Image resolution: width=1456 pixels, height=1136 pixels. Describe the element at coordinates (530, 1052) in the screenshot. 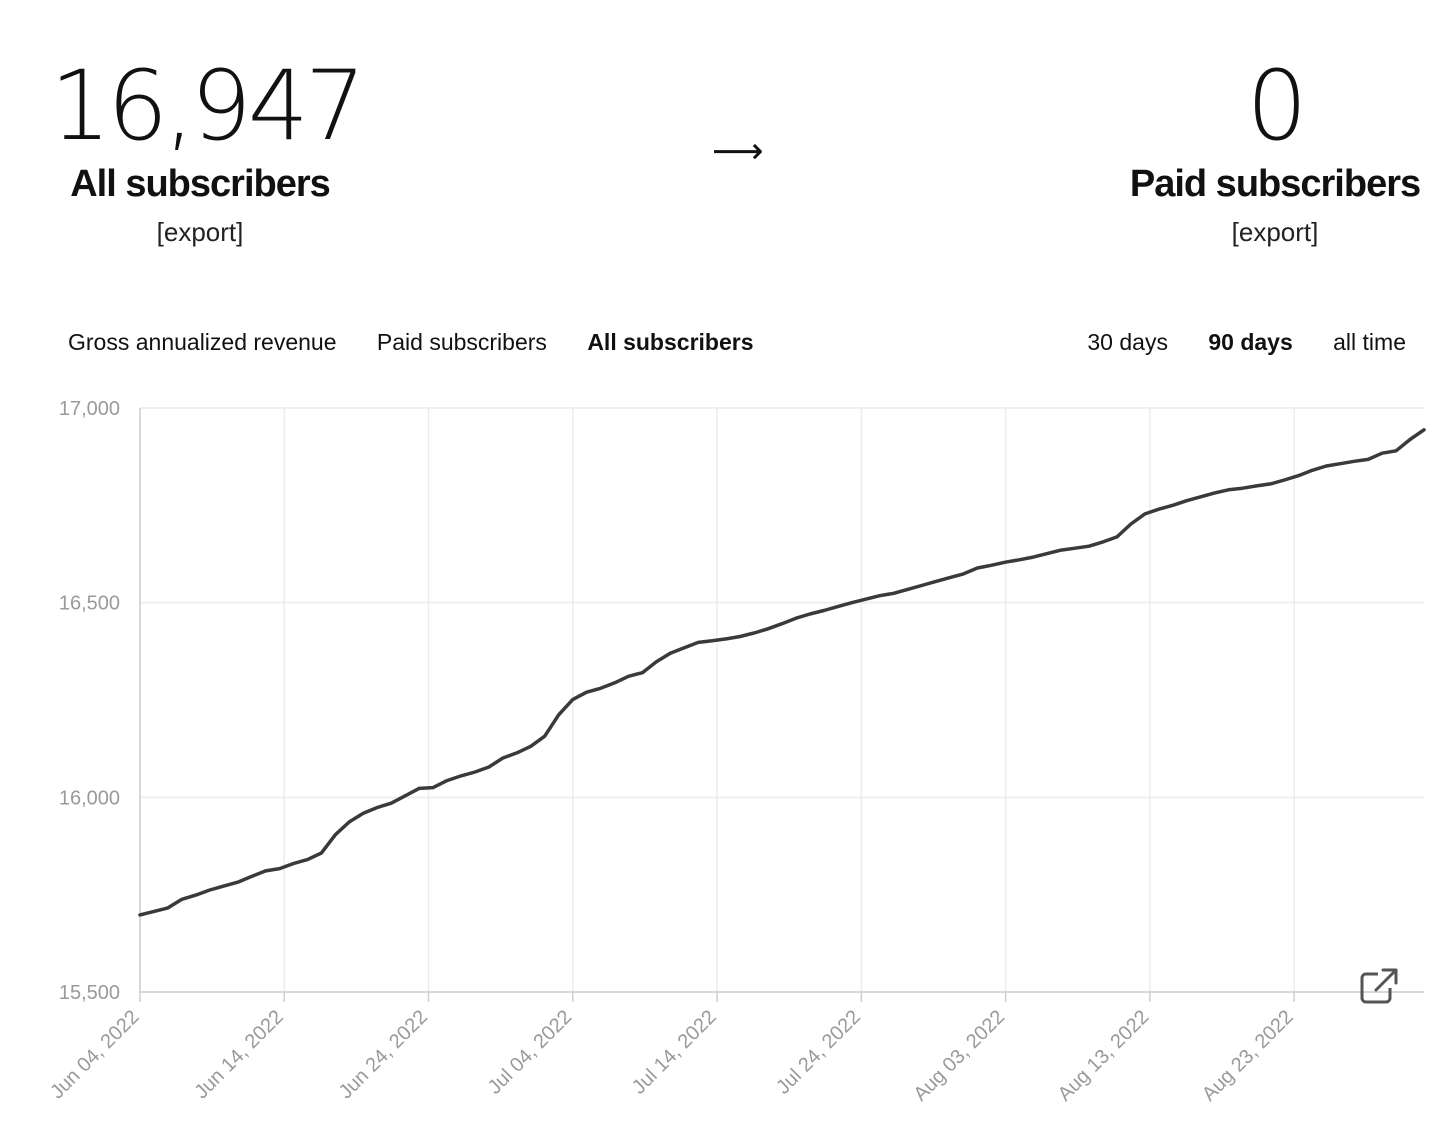

I see `x-tick-label: Jul 04, 2022` at that location.